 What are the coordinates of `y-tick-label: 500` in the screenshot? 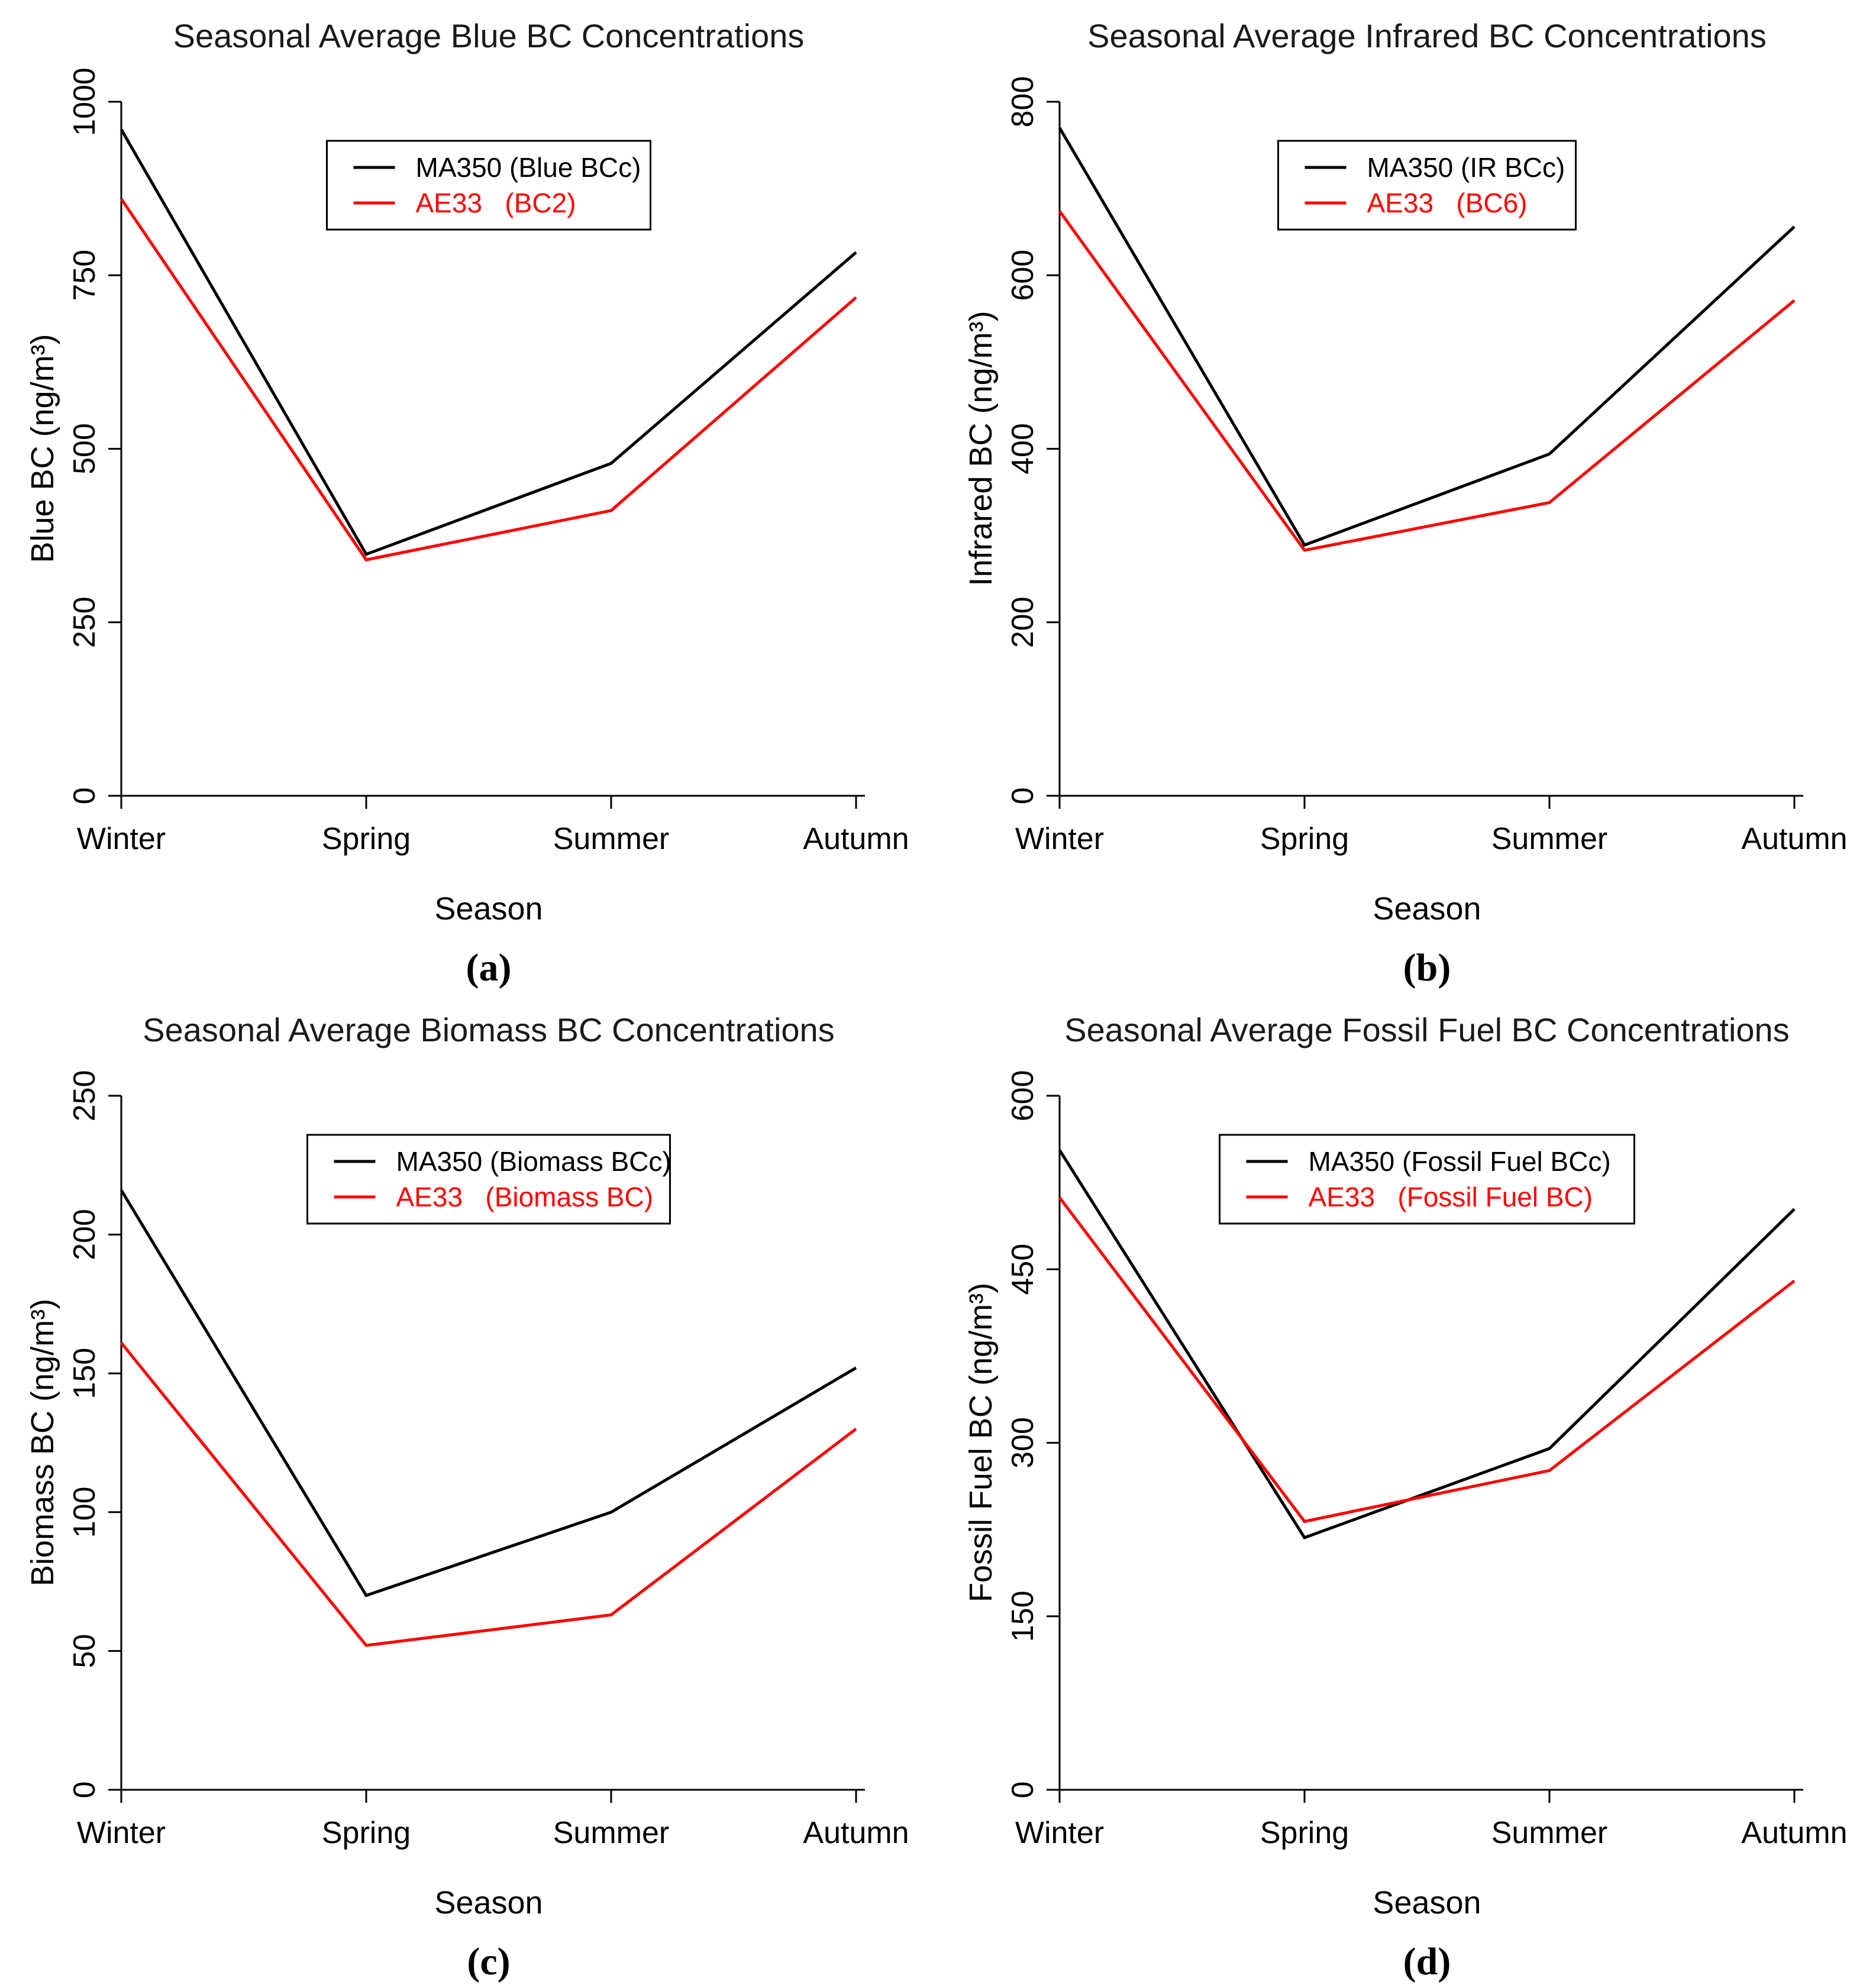 It's located at (85, 449).